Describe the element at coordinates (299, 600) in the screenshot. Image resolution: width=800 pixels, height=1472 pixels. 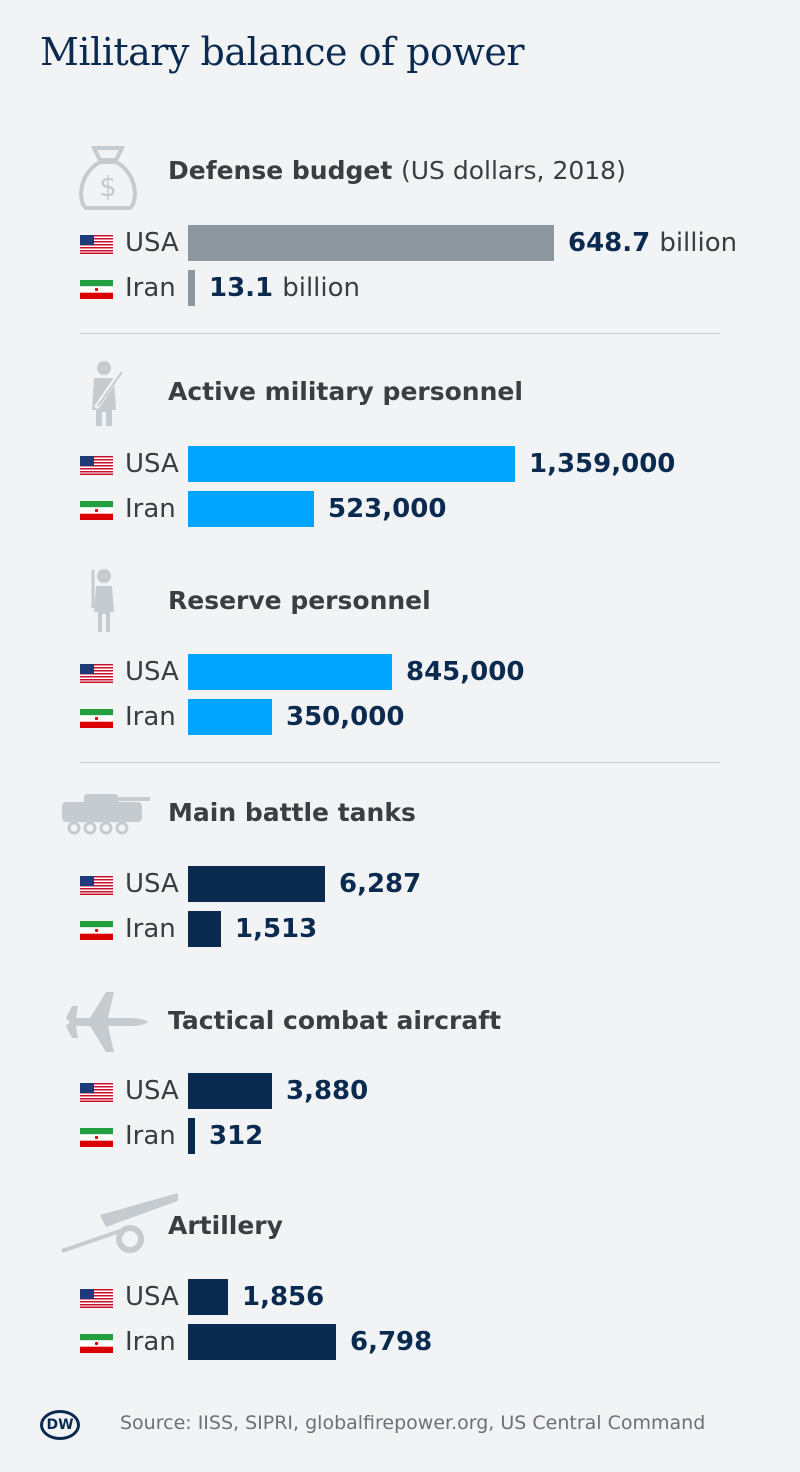
I see `section-title: Reserve personnel` at that location.